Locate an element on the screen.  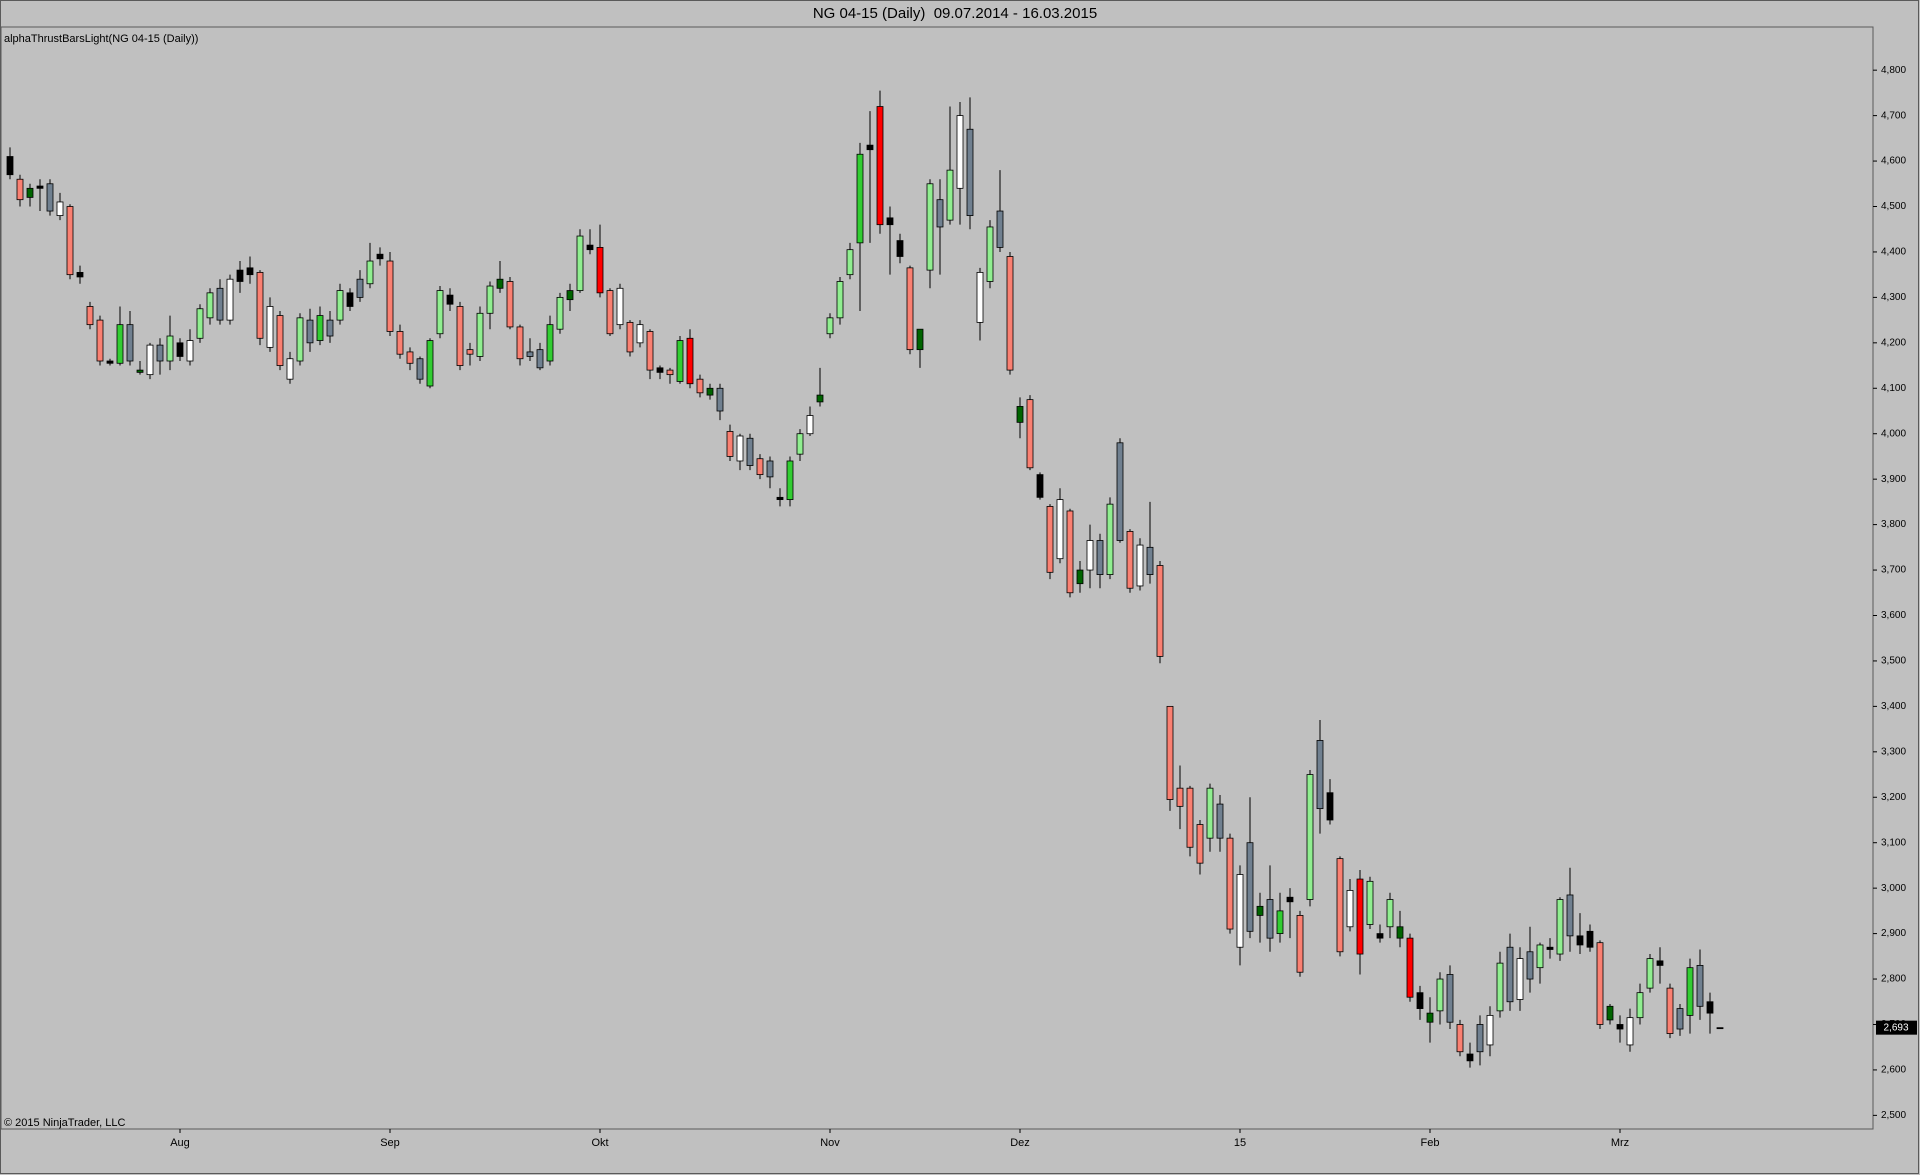
y-tick-label: 3,500 is located at coordinates (1893, 661).